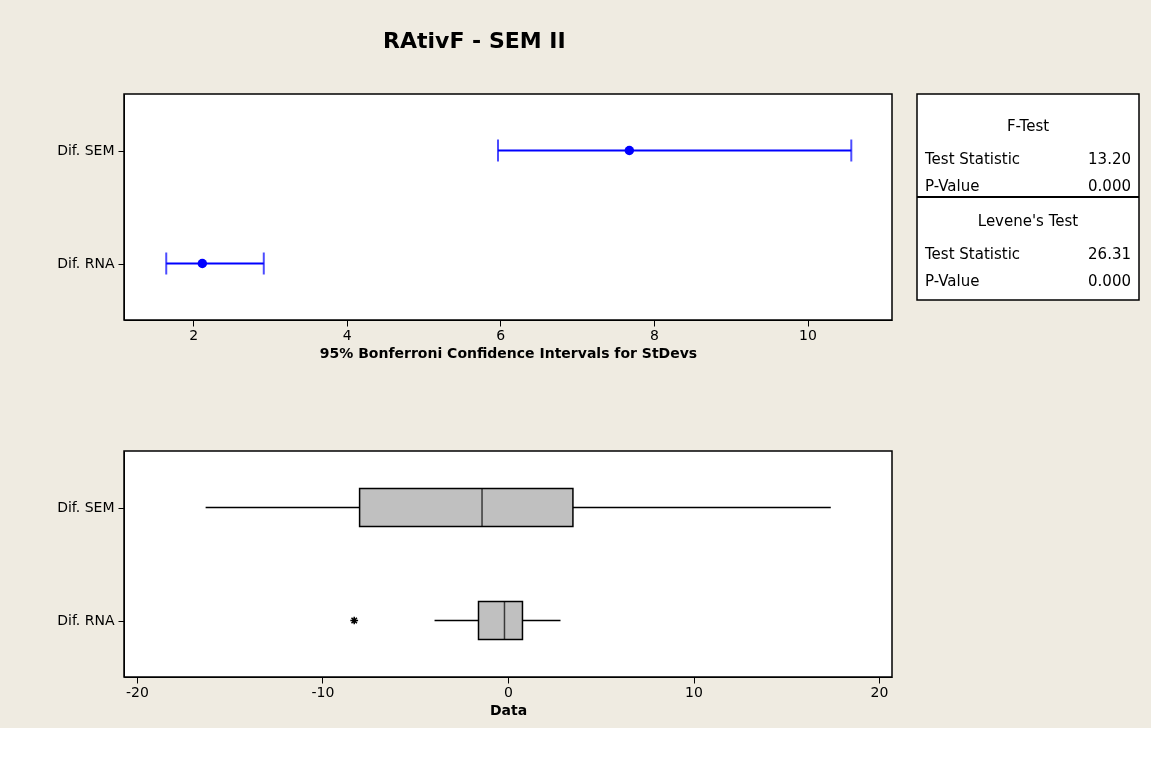  What do you see at coordinates (194, 334) in the screenshot?
I see `x-tick-label: 2` at bounding box center [194, 334].